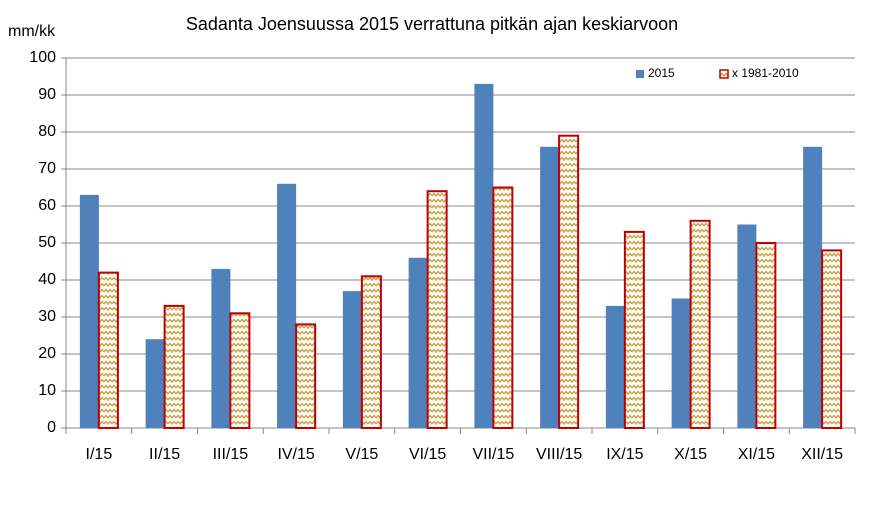 This screenshot has height=522, width=876. I want to click on x-tick-label: II/15, so click(164, 454).